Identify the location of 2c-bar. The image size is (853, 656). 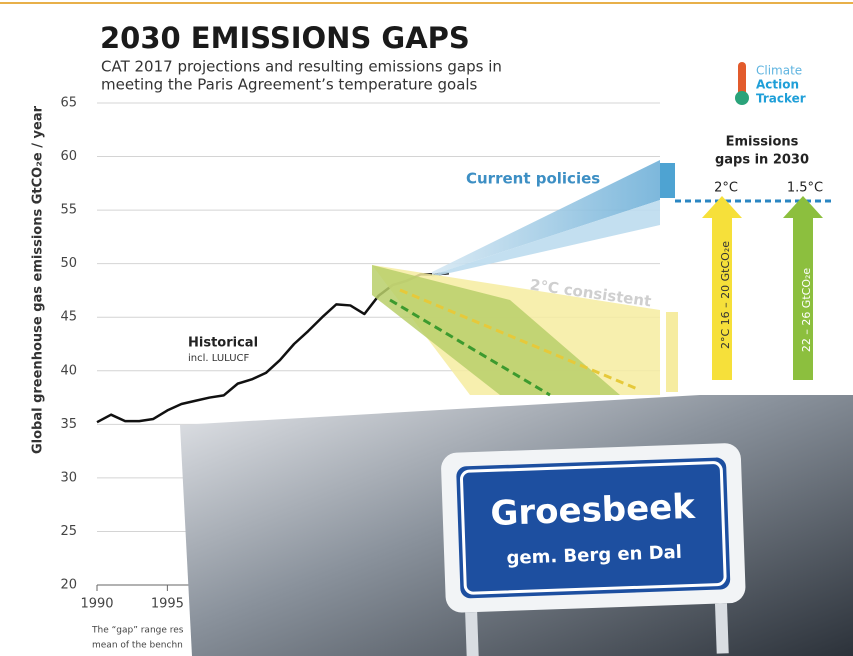
(672, 352).